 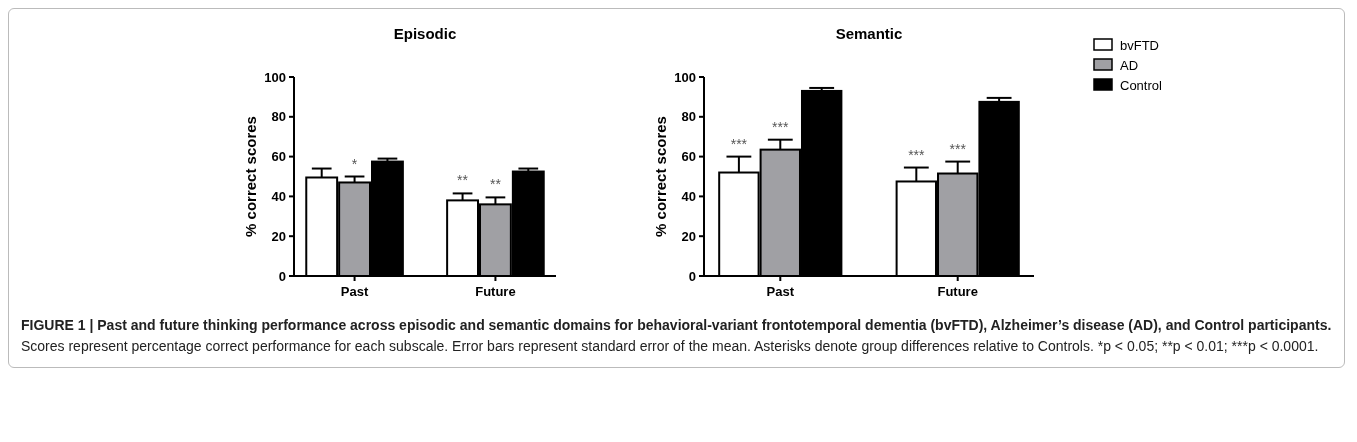 I want to click on chart-title: Episodic, so click(x=425, y=33).